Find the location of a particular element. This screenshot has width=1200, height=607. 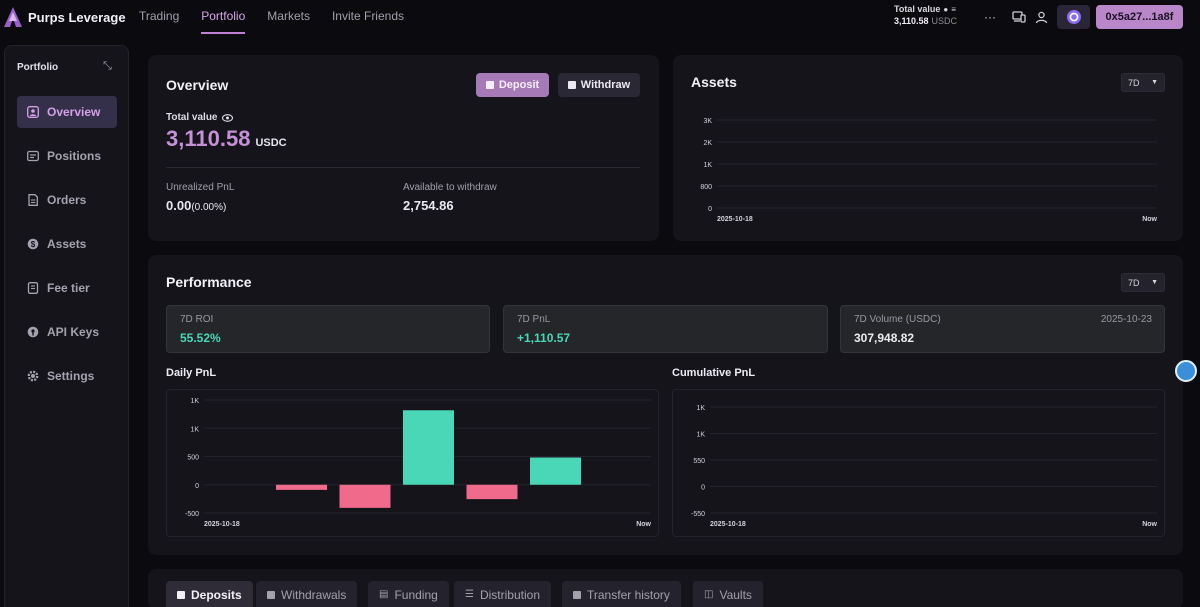

sidebar-item-orders: Orders is located at coordinates (67, 200).